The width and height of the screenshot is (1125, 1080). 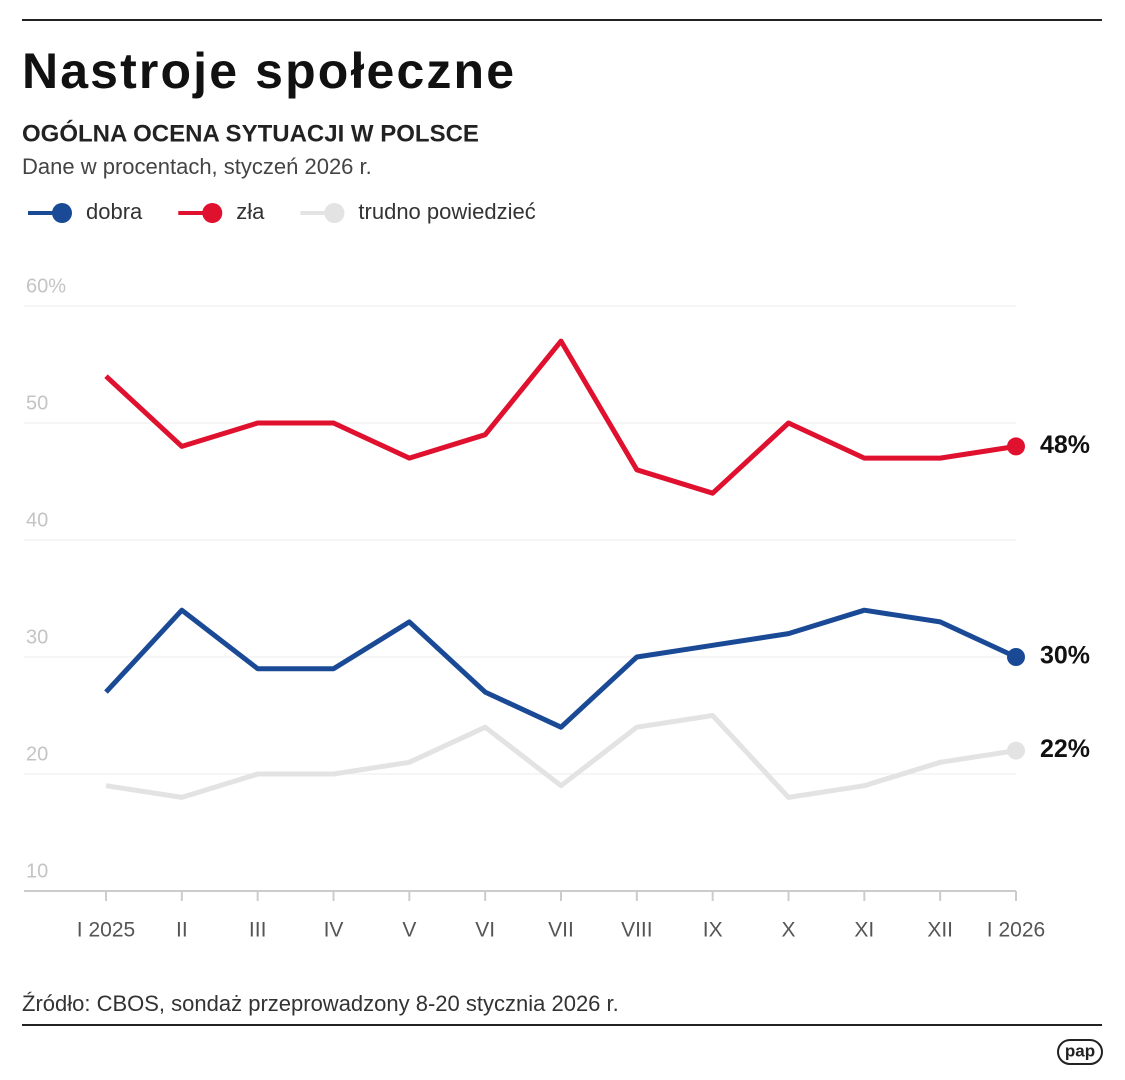 I want to click on y-tick-label: 10, so click(x=37, y=871).